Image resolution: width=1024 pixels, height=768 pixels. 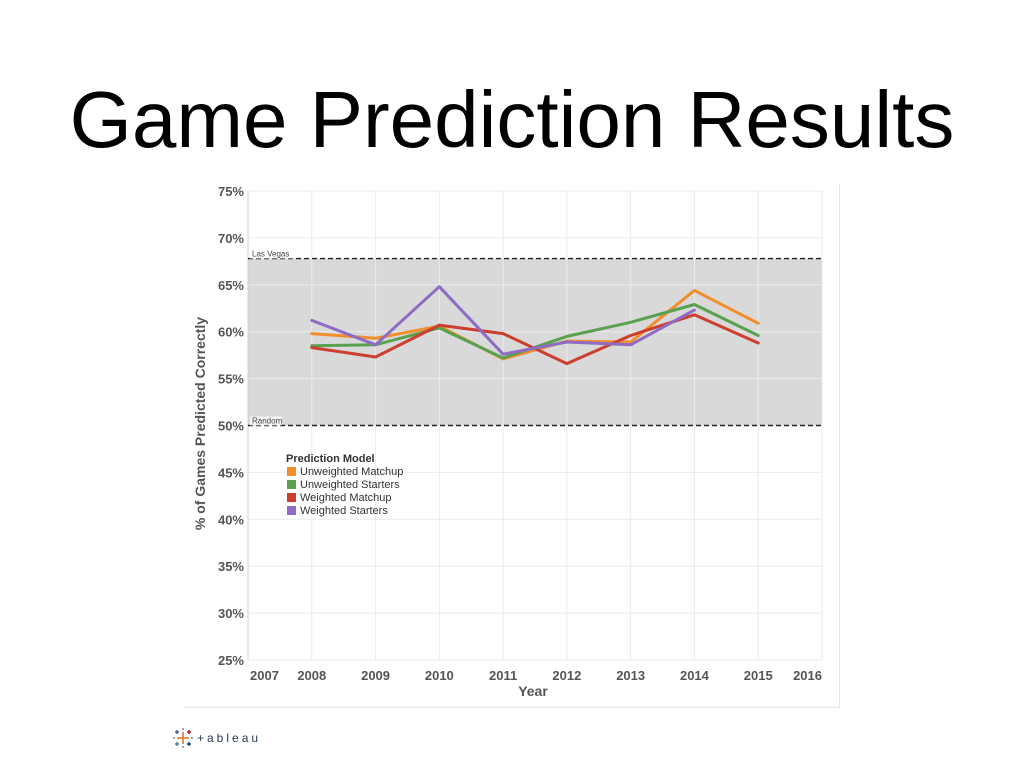 I want to click on slide-title: Game Prediction Results, so click(x=512, y=119).